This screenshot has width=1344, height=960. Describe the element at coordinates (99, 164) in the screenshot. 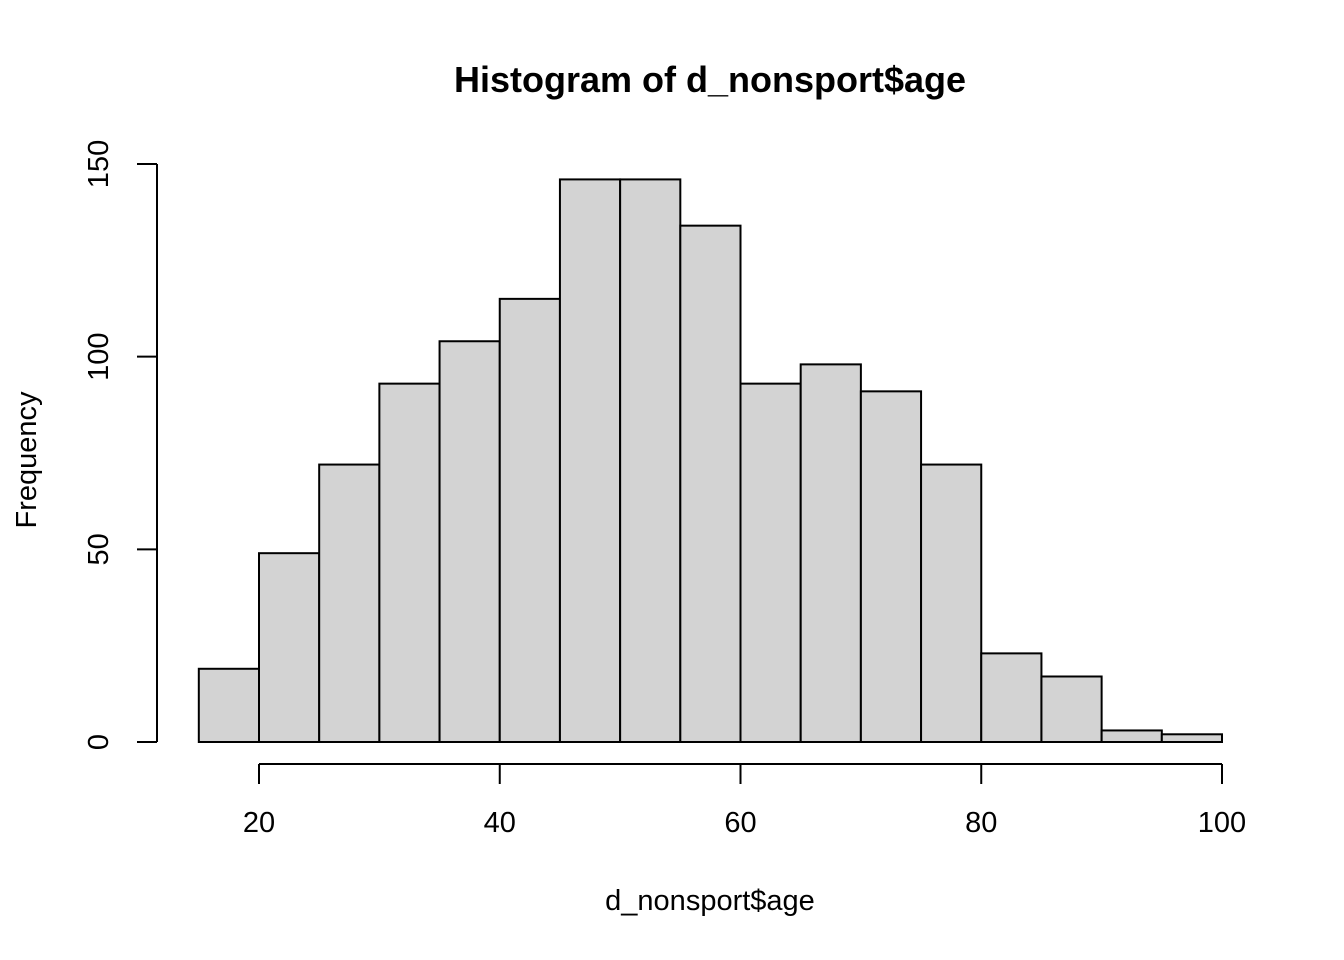

I see `y-tick-label: 150` at that location.